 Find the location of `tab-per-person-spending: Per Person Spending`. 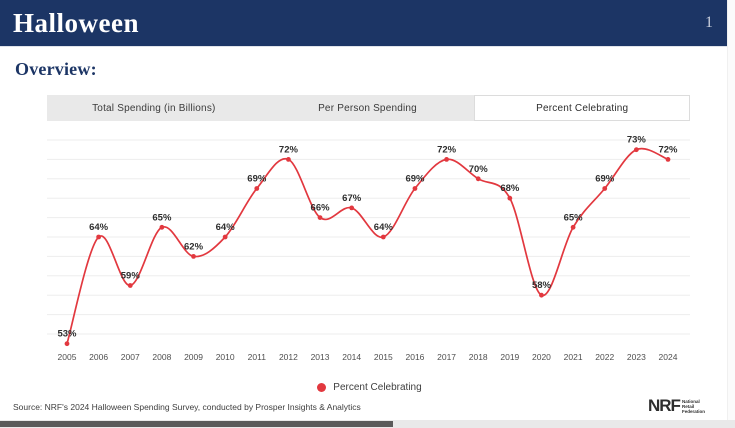

tab-per-person-spending: Per Person Spending is located at coordinates (367, 108).